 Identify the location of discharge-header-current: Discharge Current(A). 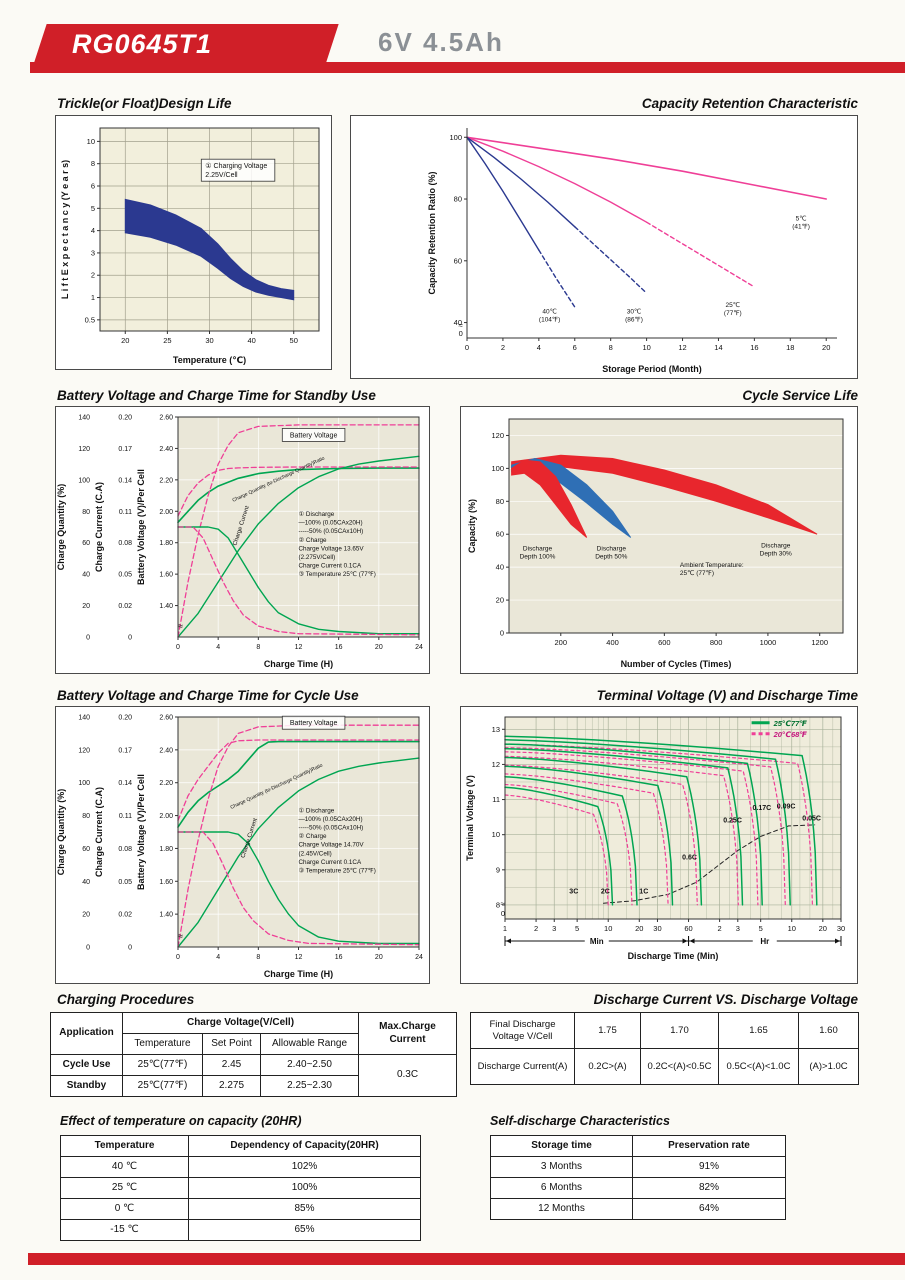
(522, 1066).